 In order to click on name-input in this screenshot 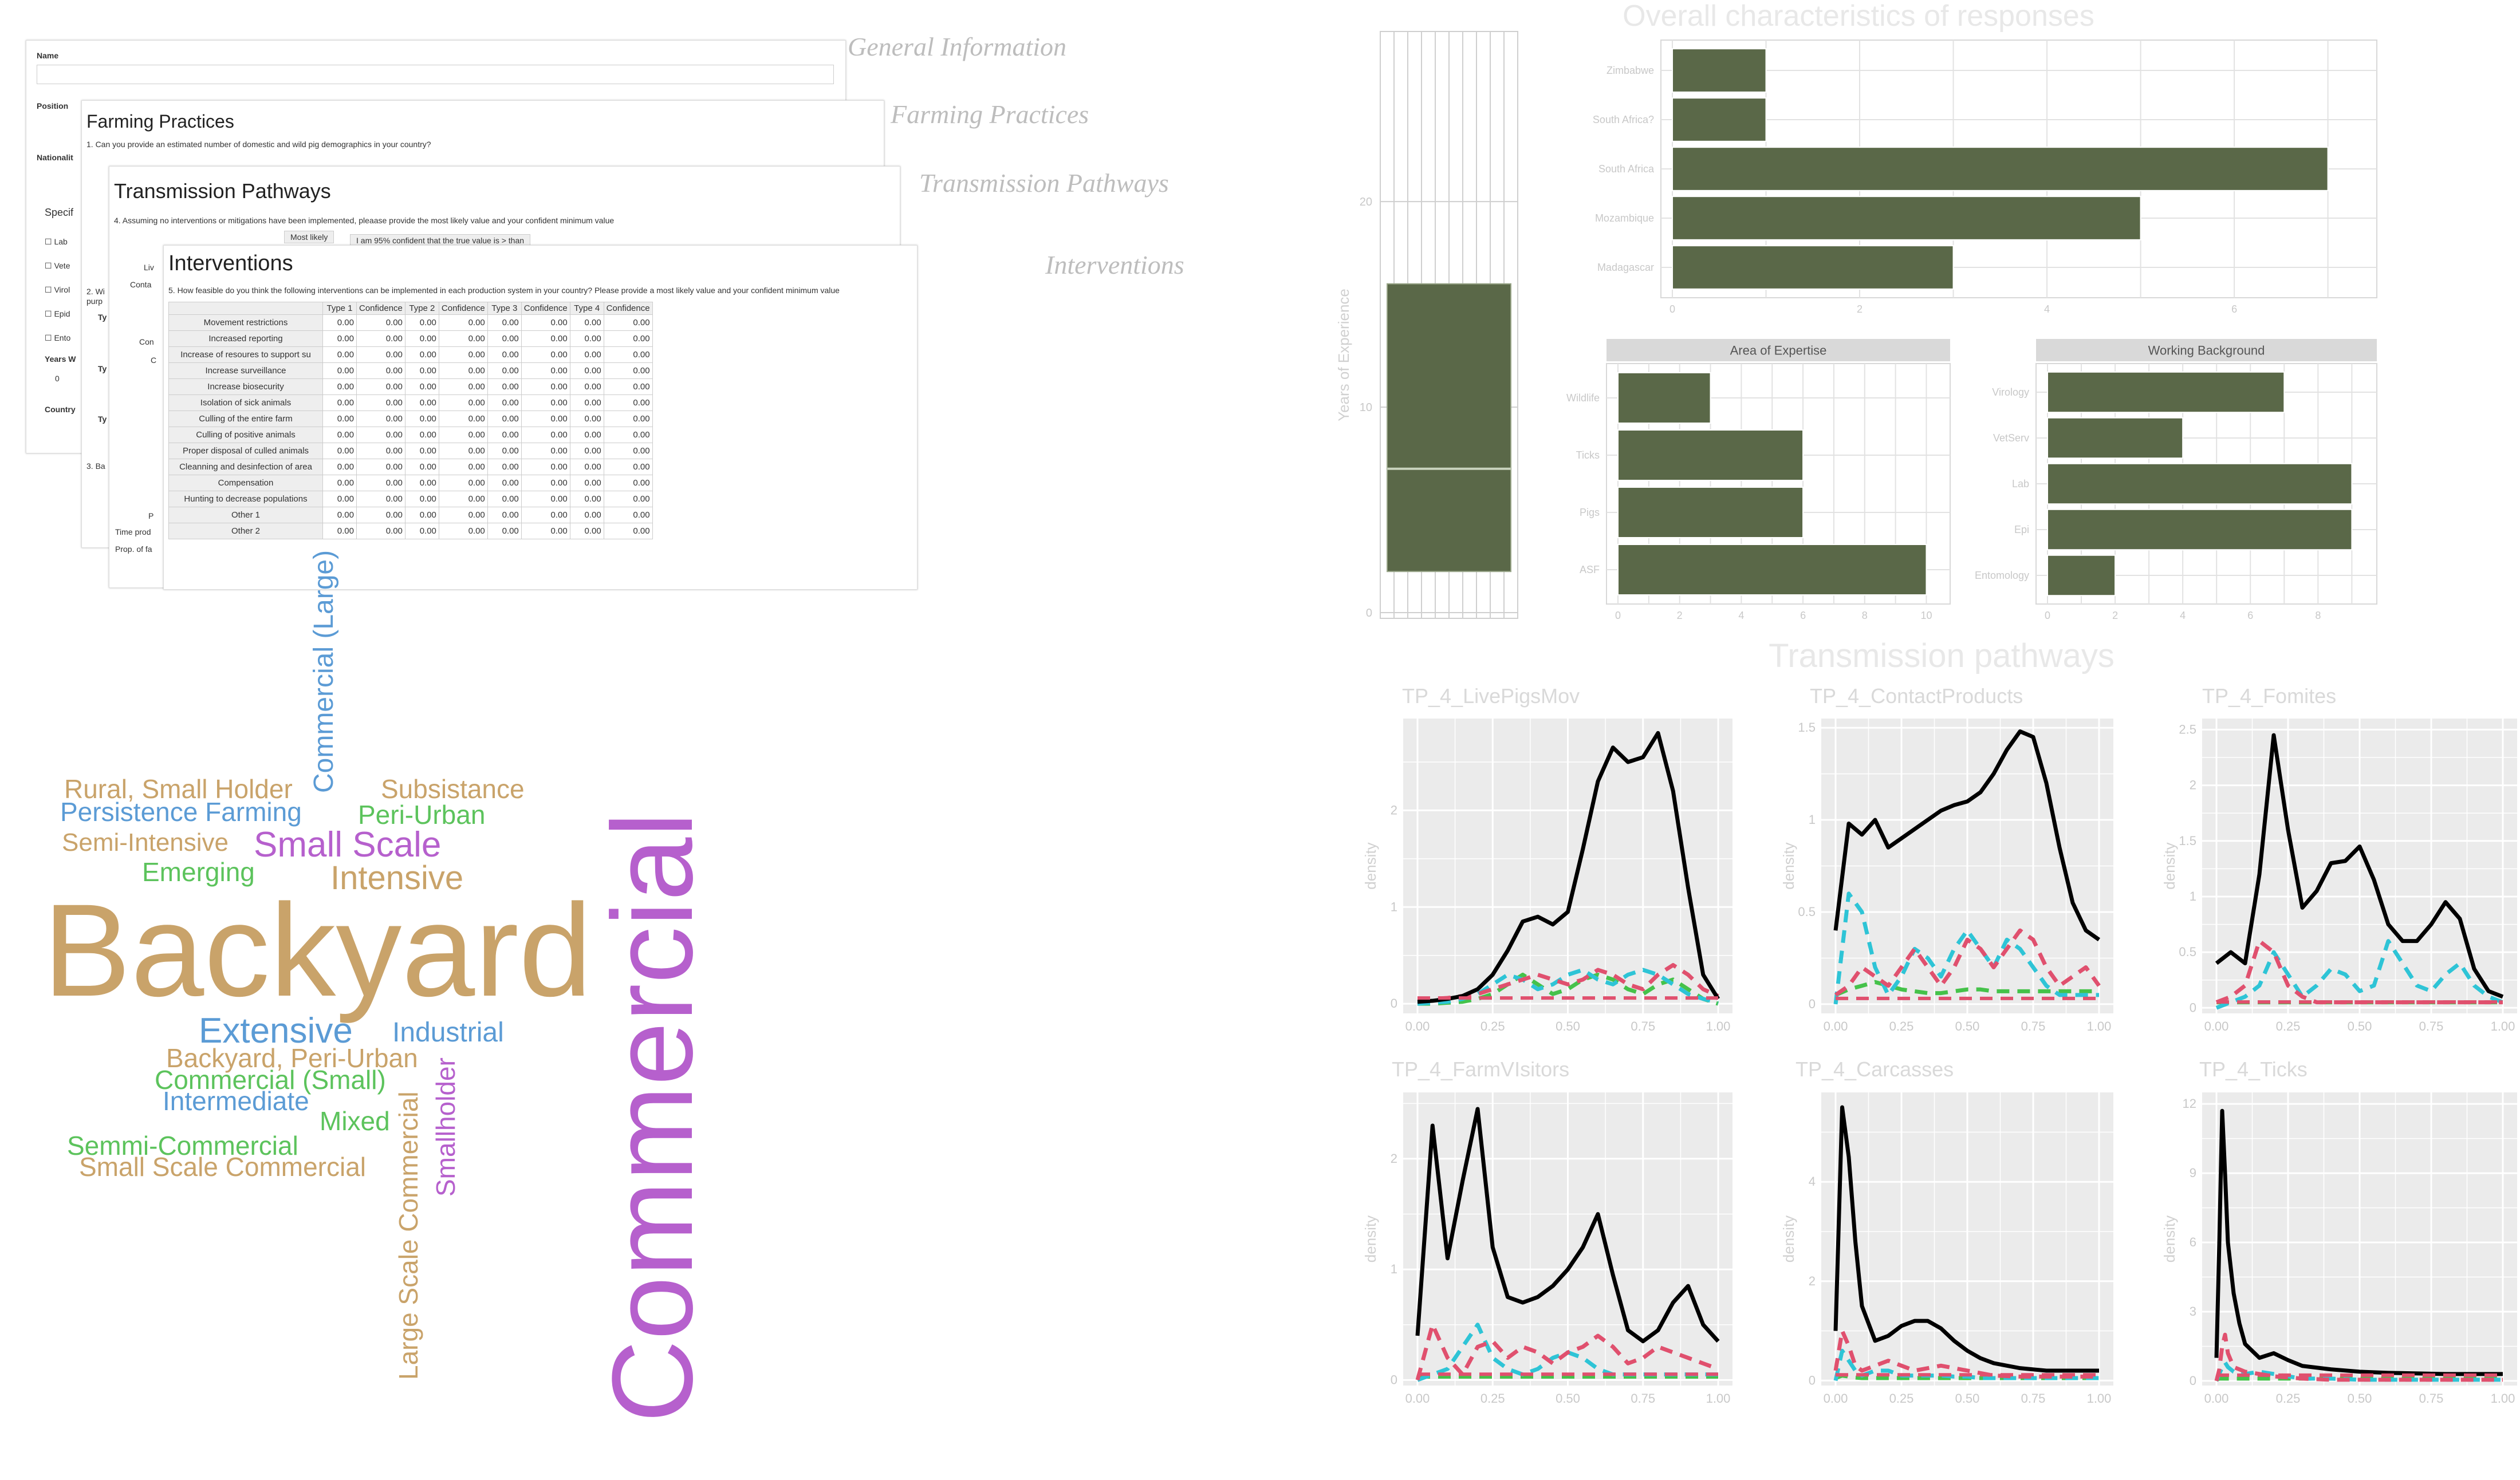, I will do `click(436, 74)`.